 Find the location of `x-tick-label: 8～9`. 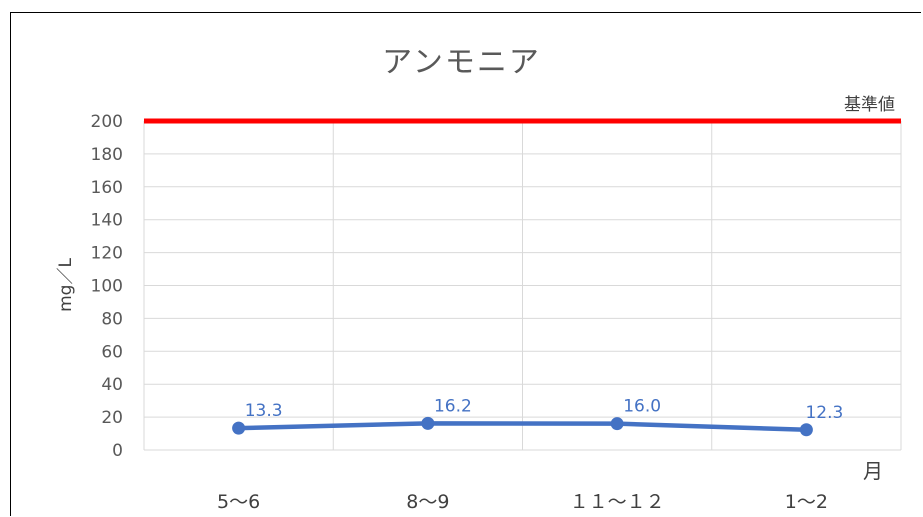

x-tick-label: 8～9 is located at coordinates (427, 502).